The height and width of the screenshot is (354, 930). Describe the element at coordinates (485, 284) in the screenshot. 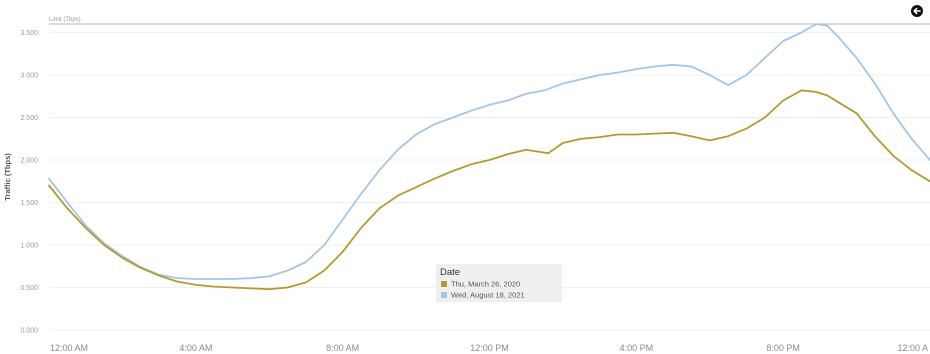

I see `legend-entry: Thu, March 26, 2020` at that location.